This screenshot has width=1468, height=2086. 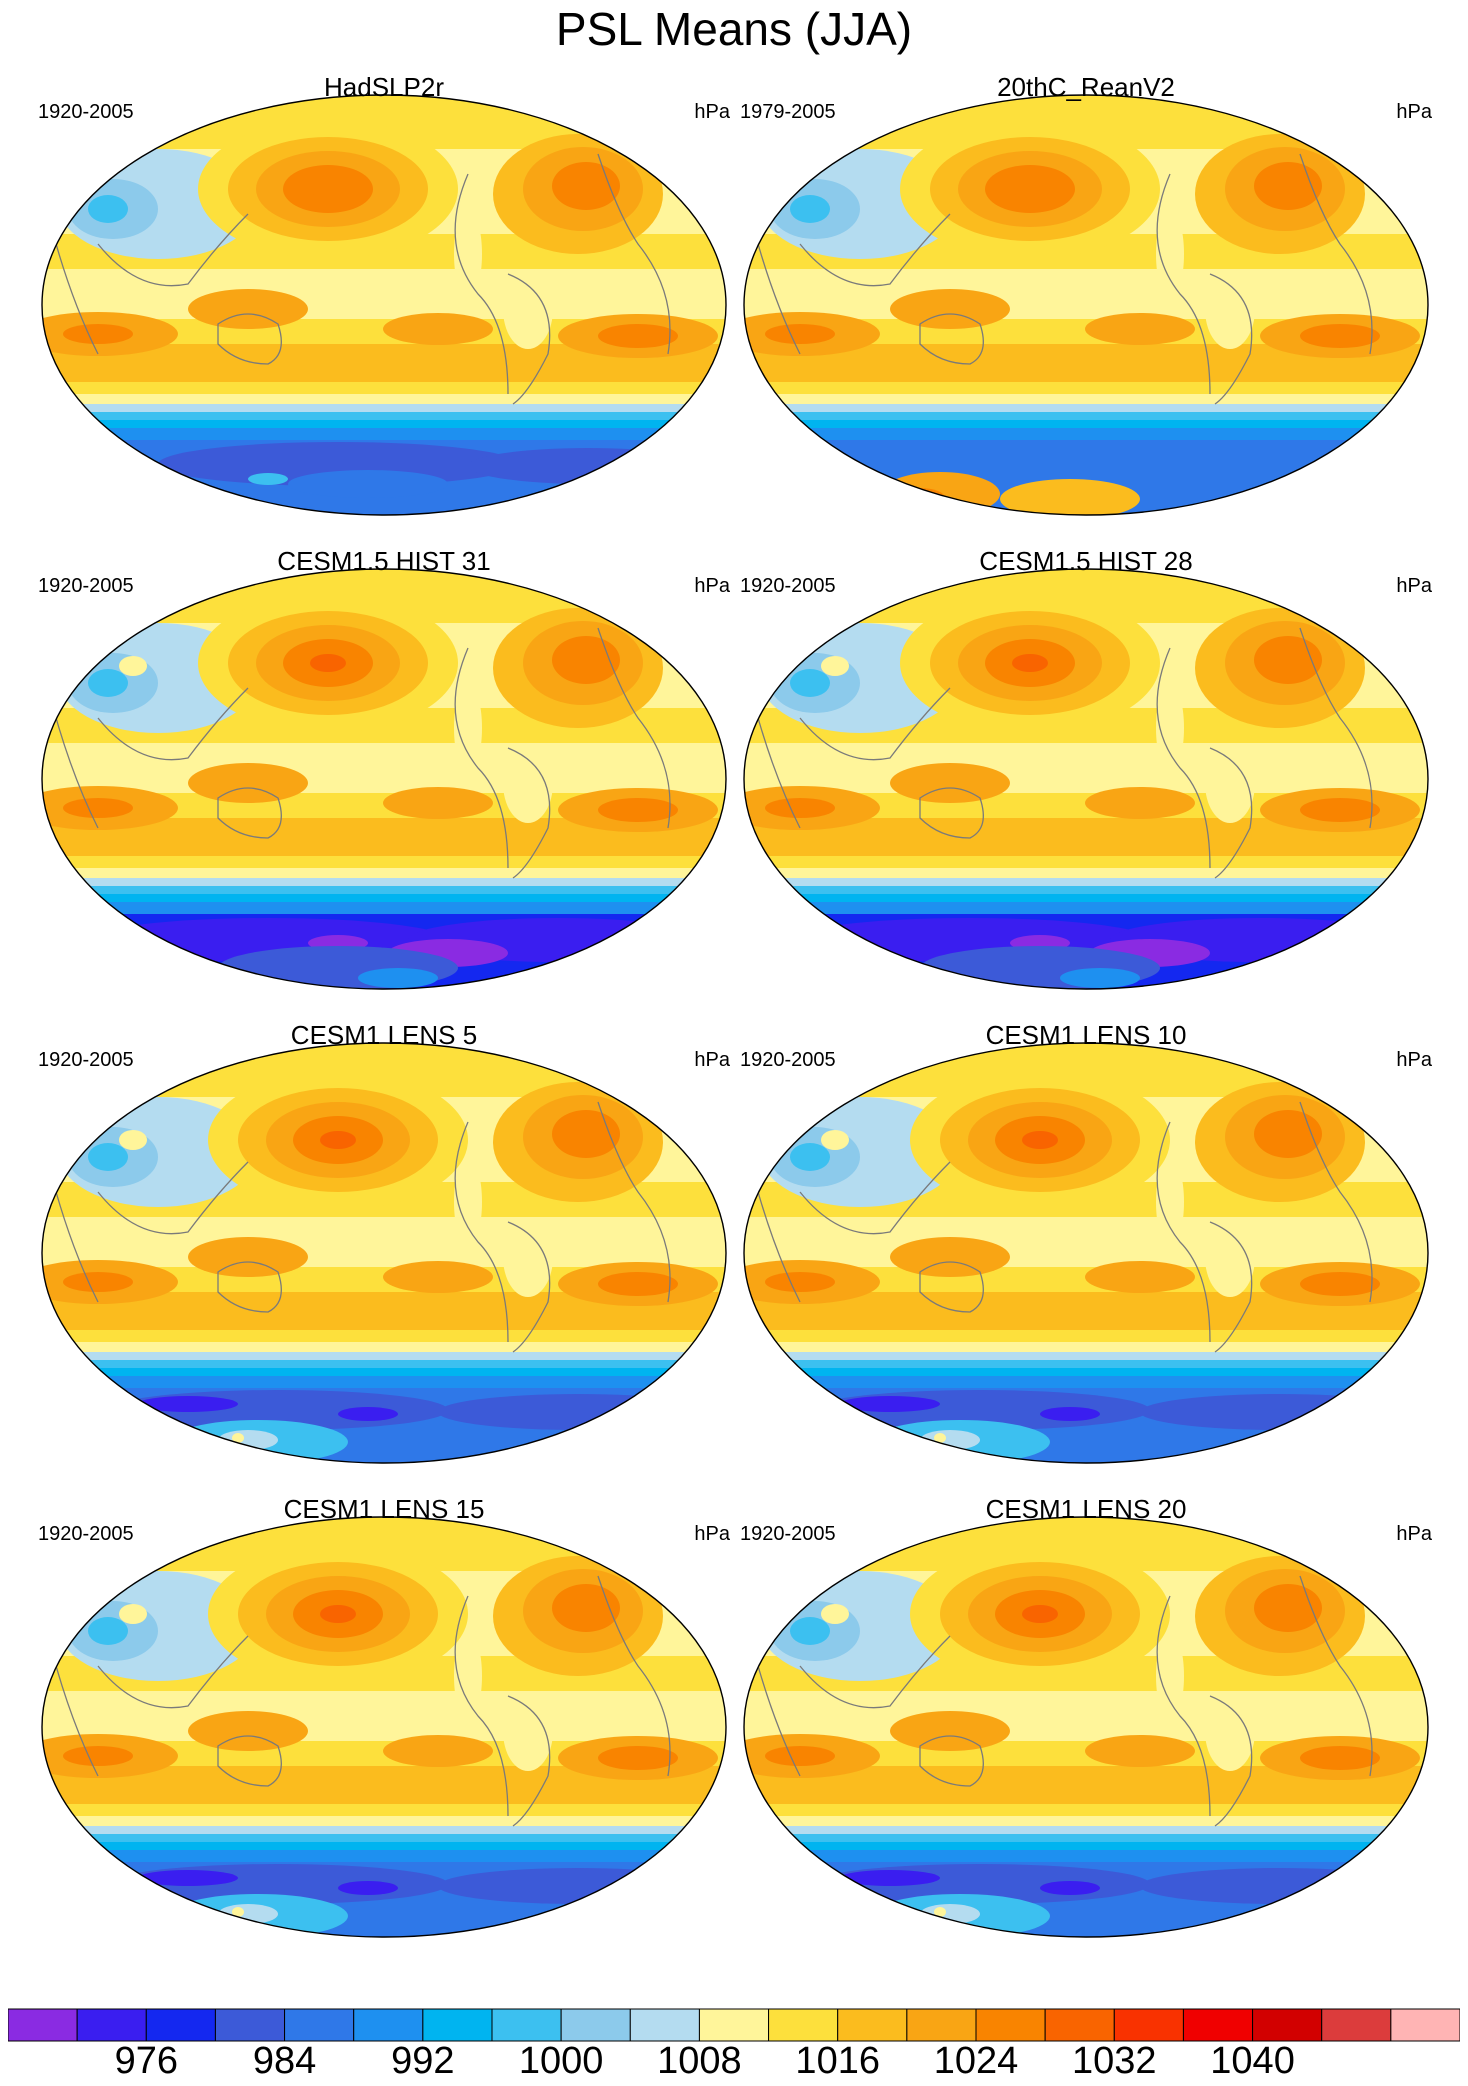 What do you see at coordinates (976, 2061) in the screenshot?
I see `colorbar-tick-label: 1024` at bounding box center [976, 2061].